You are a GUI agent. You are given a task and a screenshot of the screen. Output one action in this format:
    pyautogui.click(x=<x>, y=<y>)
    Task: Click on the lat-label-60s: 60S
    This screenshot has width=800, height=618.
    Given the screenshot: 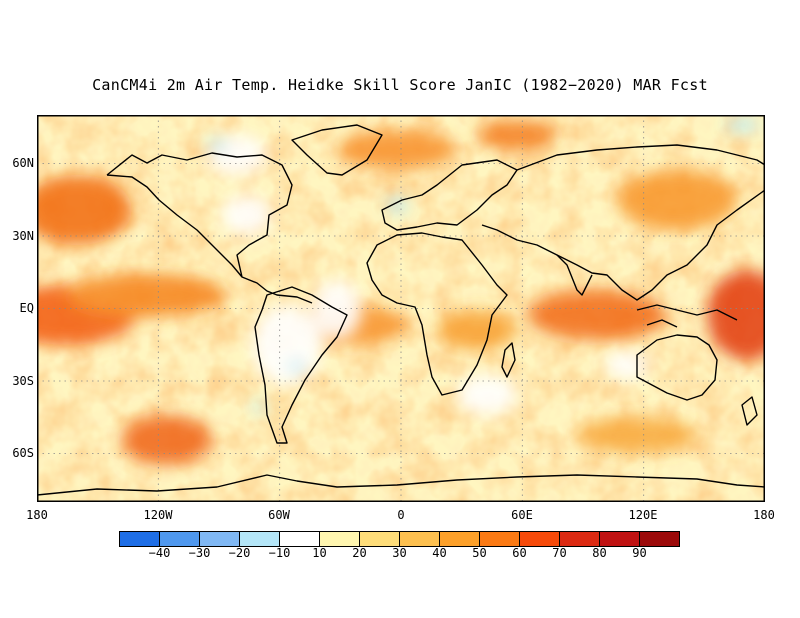 What is the action you would take?
    pyautogui.click(x=23, y=453)
    